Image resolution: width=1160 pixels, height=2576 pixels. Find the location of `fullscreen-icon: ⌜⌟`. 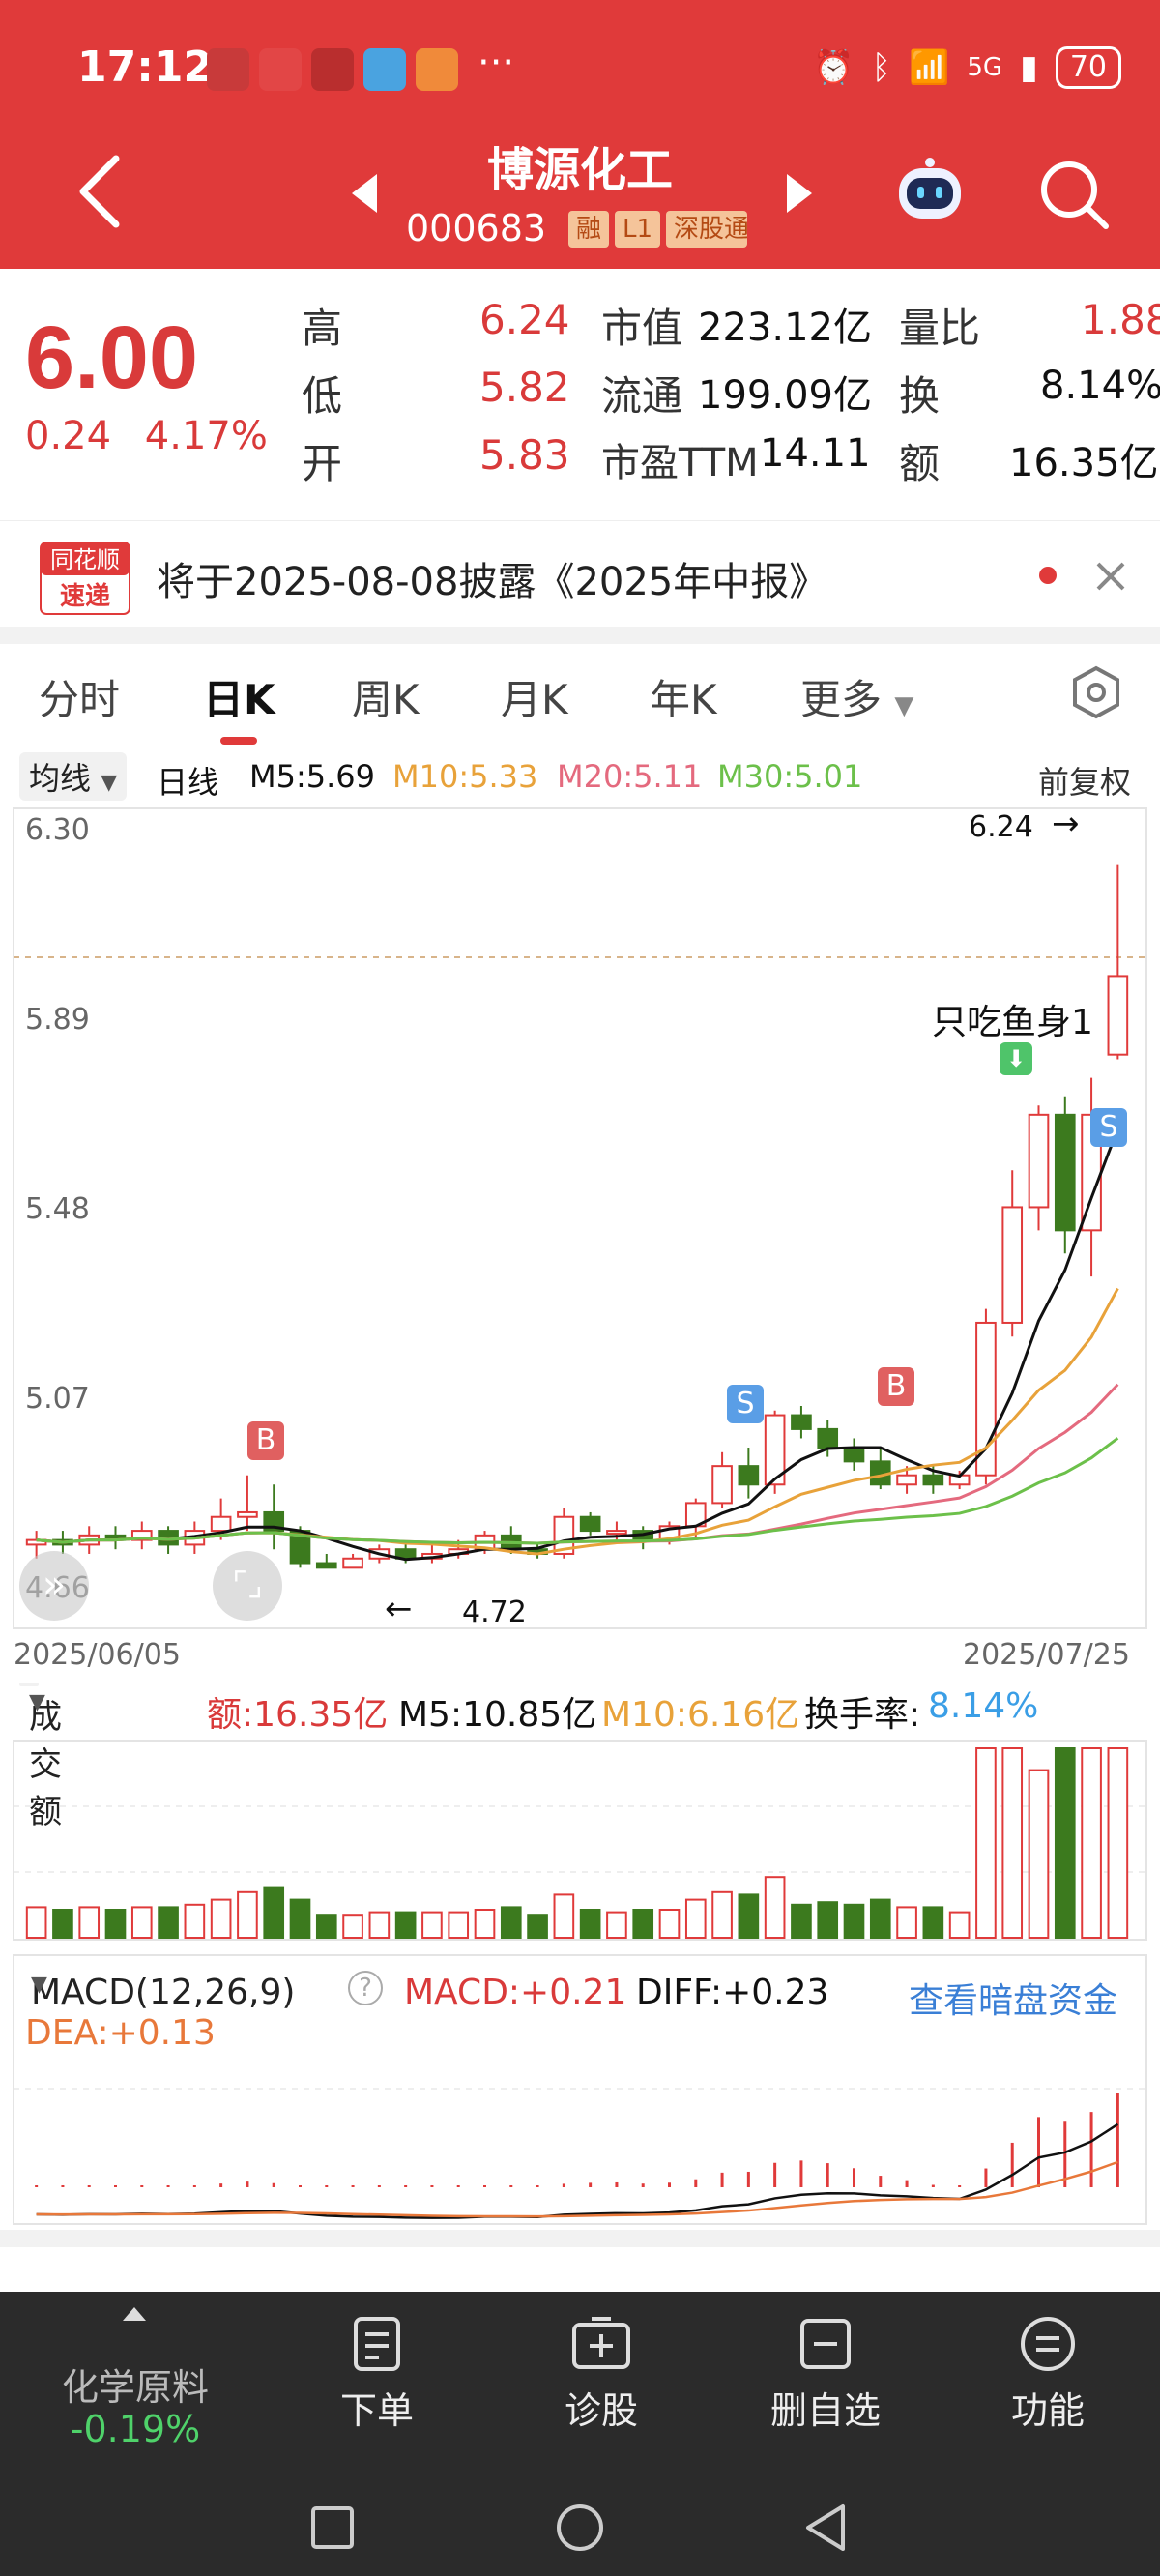

fullscreen-icon: ⌜⌟ is located at coordinates (247, 1586).